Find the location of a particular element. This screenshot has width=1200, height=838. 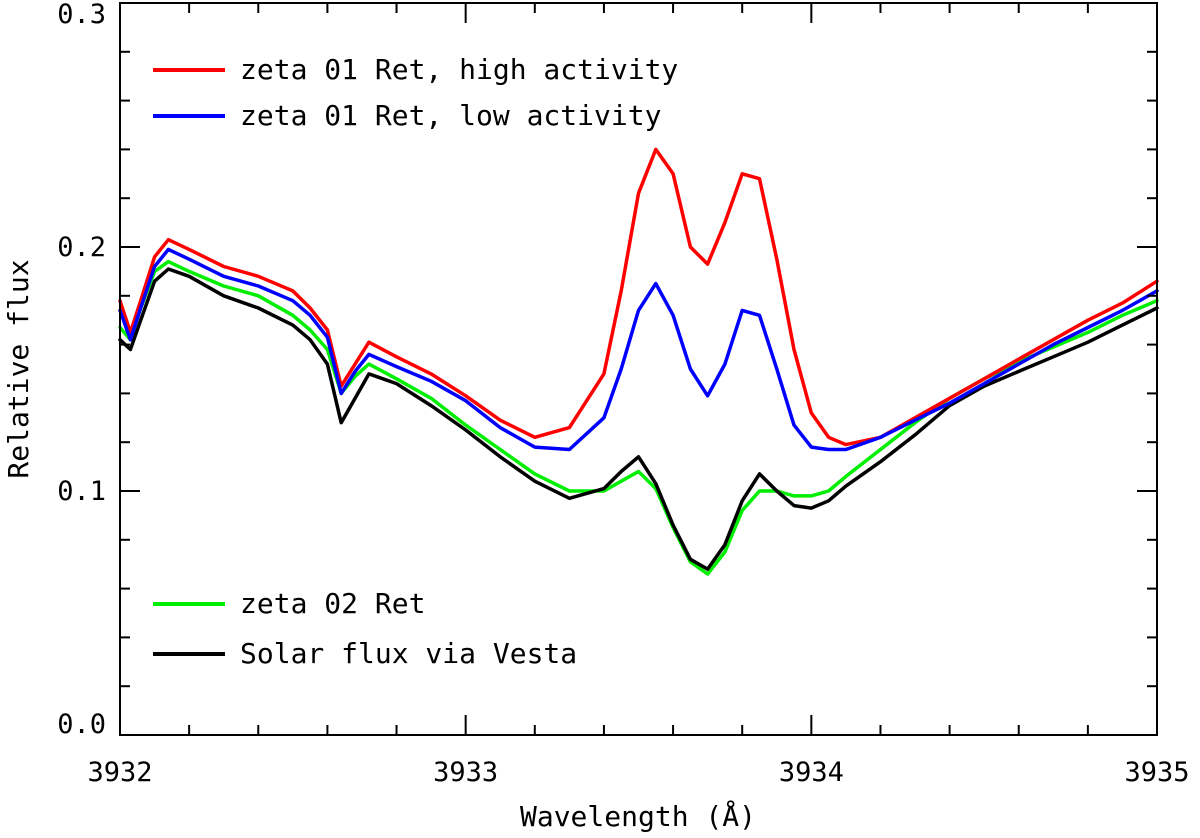

x-tick-label: 3932 is located at coordinates (119, 772).